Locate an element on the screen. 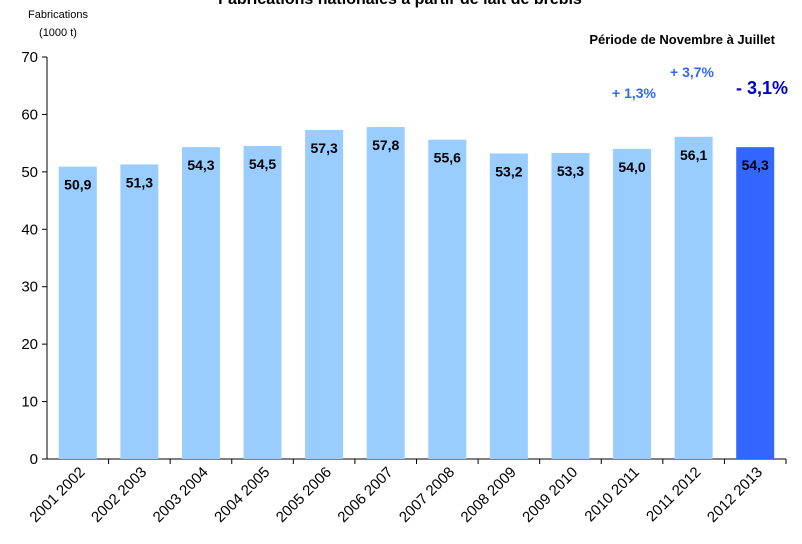 Image resolution: width=802 pixels, height=544 pixels. y-tick-label: 50 is located at coordinates (29, 172).